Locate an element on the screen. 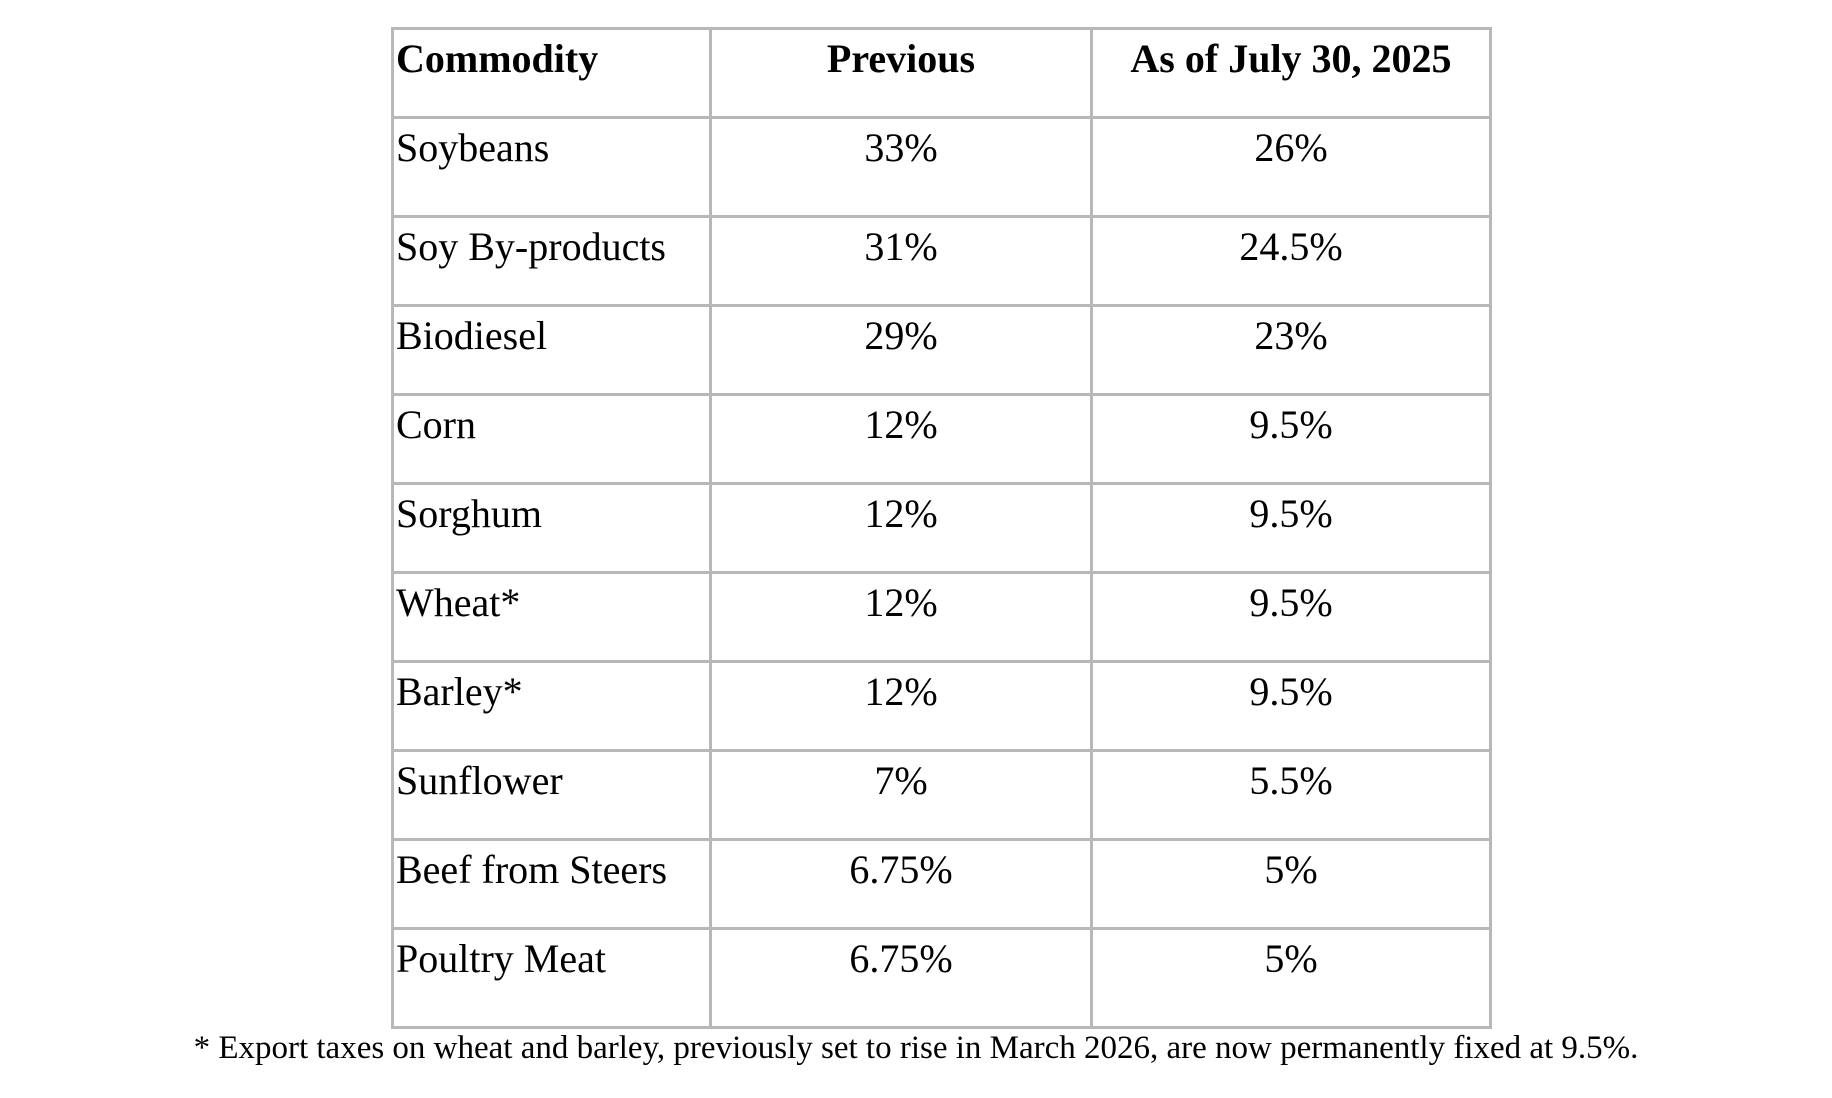 The image size is (1832, 1098). previous-rate-cell: 29% is located at coordinates (901, 350).